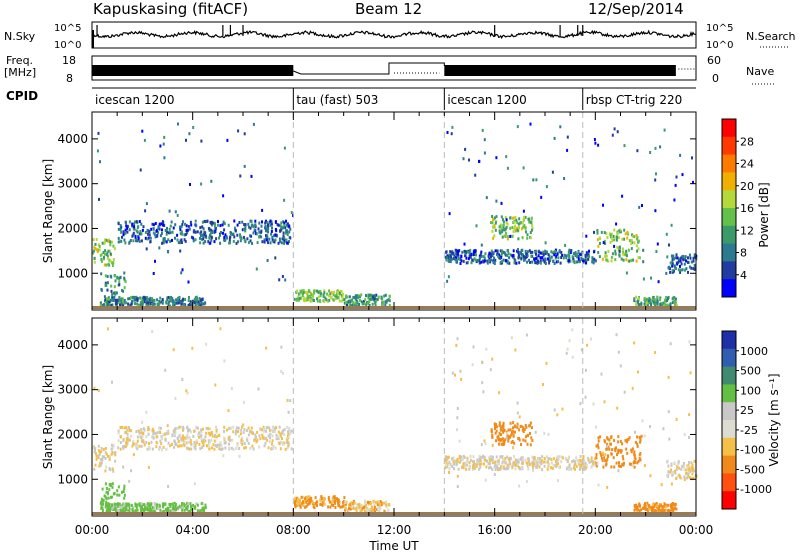 This screenshot has width=800, height=554. What do you see at coordinates (771, 36) in the screenshot?
I see `nsearch-label: N.Search` at bounding box center [771, 36].